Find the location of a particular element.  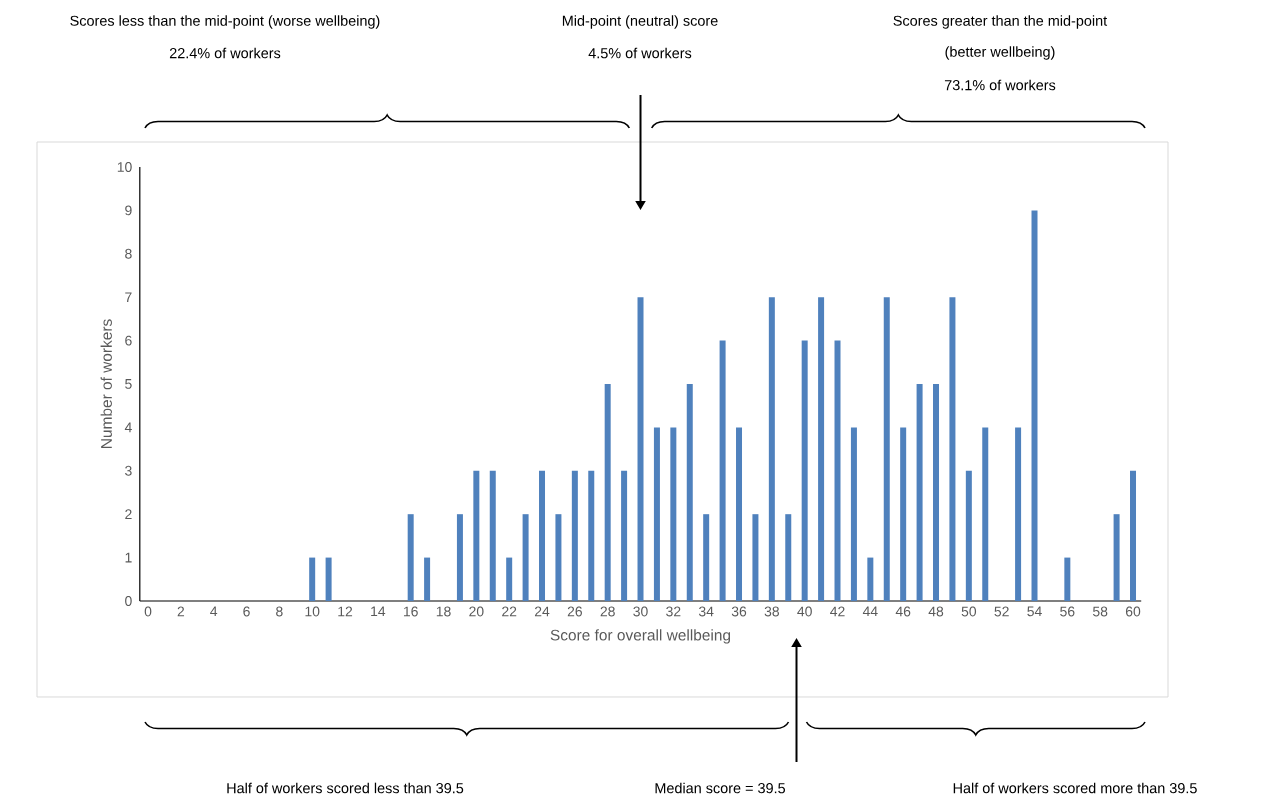

x-tick-label: 28 is located at coordinates (607, 611).